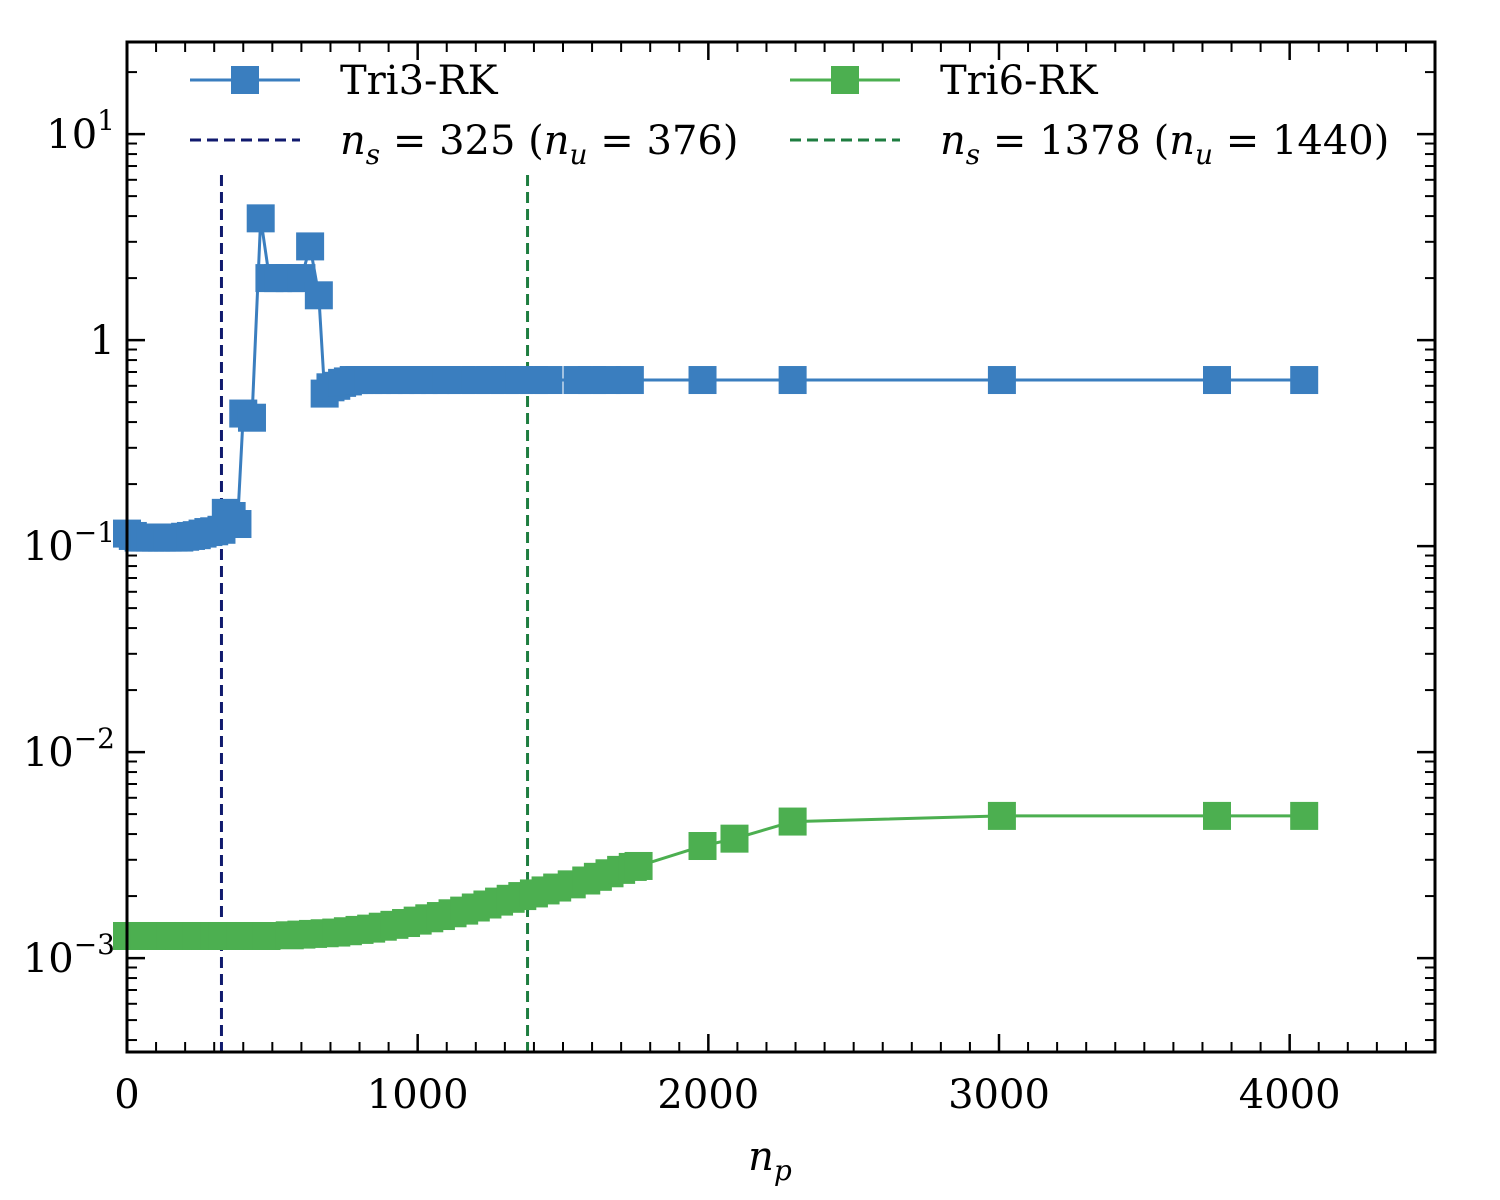 This screenshot has height=1200, width=1500. I want to click on x-axis-label-var: n, so click(761, 1157).